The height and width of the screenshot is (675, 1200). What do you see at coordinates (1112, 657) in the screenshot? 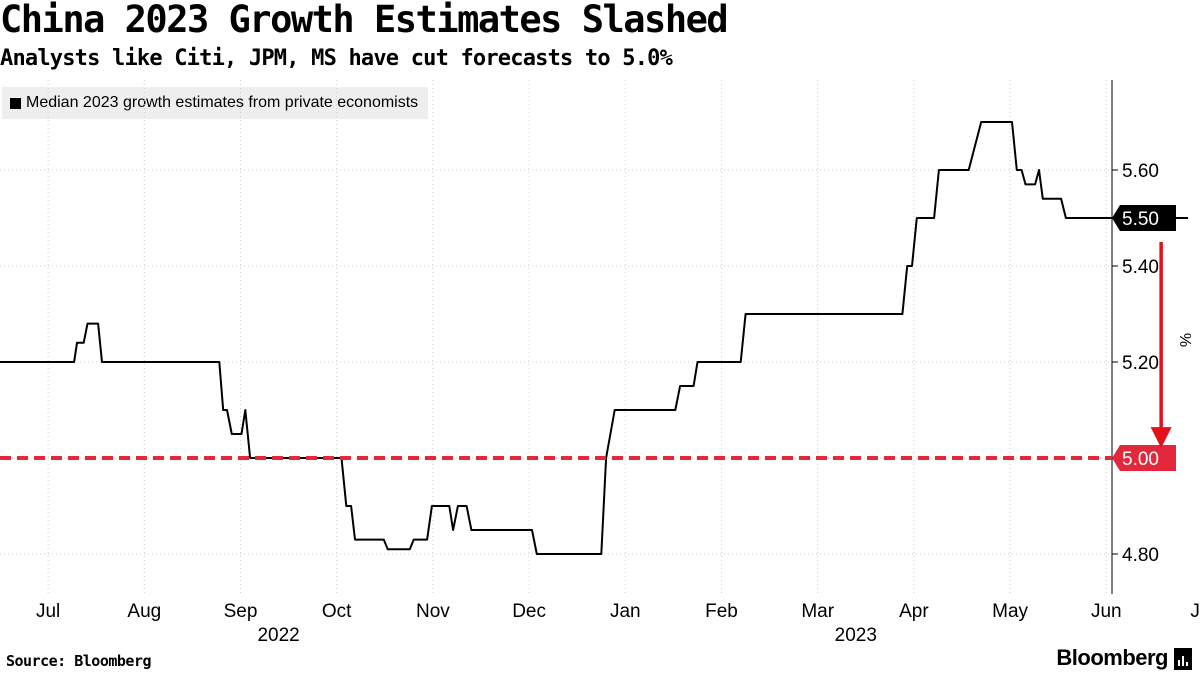
I see `bloomberg-logo: Bloomberg` at bounding box center [1112, 657].